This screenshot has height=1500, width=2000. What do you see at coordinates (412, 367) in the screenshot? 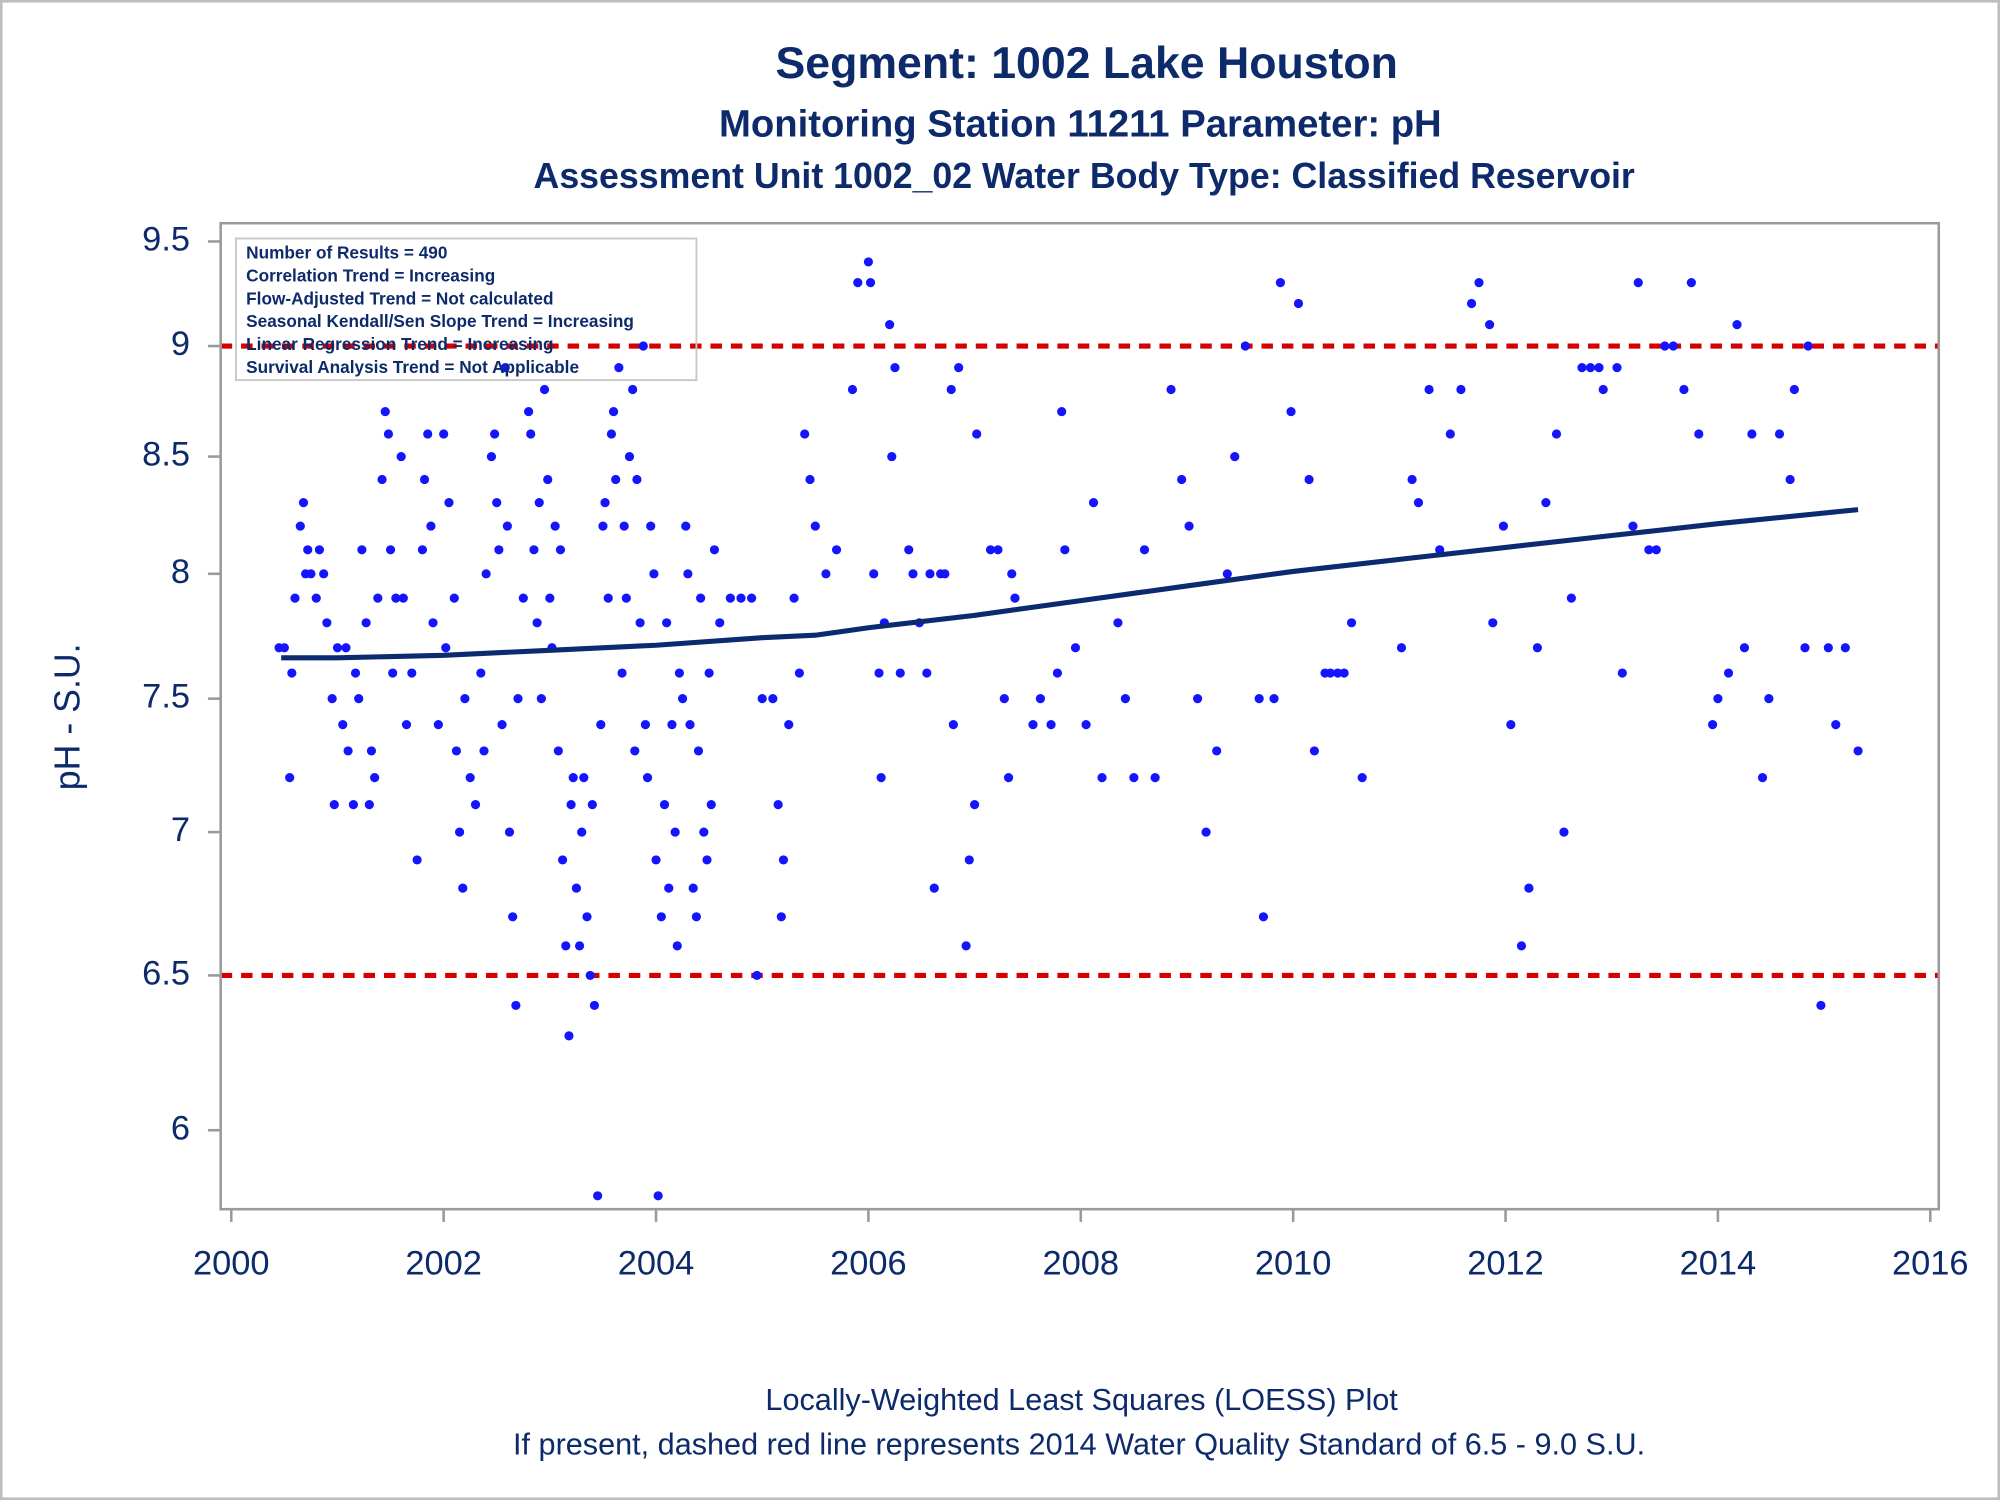
I see `stats-line: Survival Analysis Trend = Not Applicable` at bounding box center [412, 367].